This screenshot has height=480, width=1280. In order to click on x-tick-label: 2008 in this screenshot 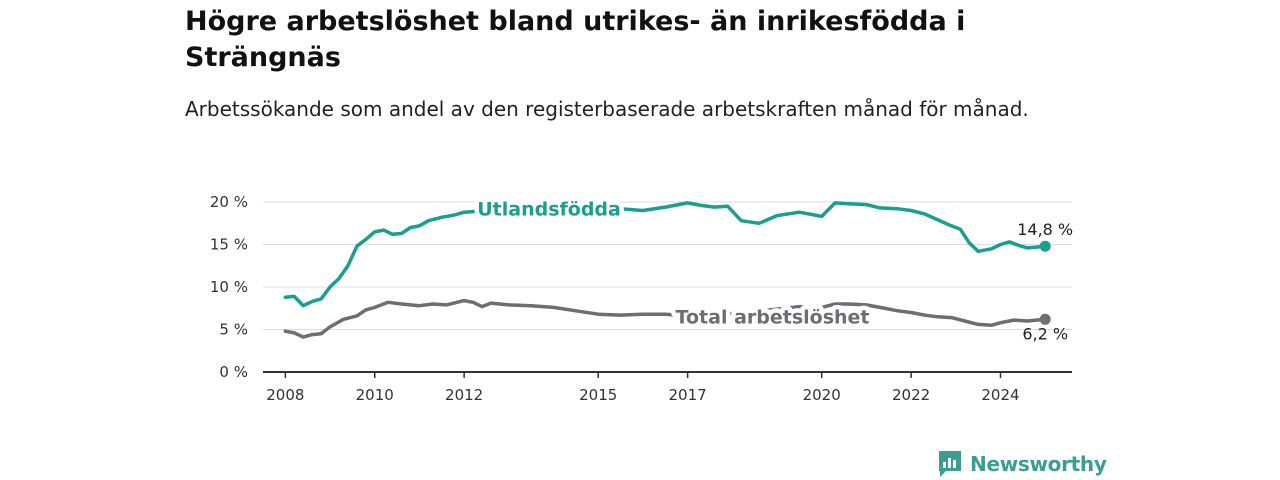, I will do `click(285, 395)`.